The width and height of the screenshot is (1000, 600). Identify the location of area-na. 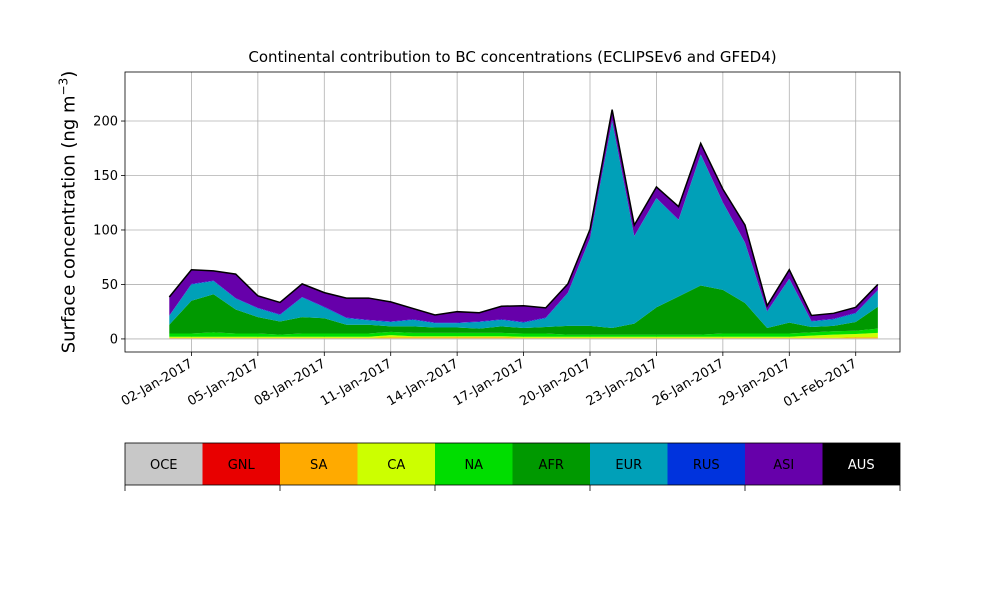
(523, 332).